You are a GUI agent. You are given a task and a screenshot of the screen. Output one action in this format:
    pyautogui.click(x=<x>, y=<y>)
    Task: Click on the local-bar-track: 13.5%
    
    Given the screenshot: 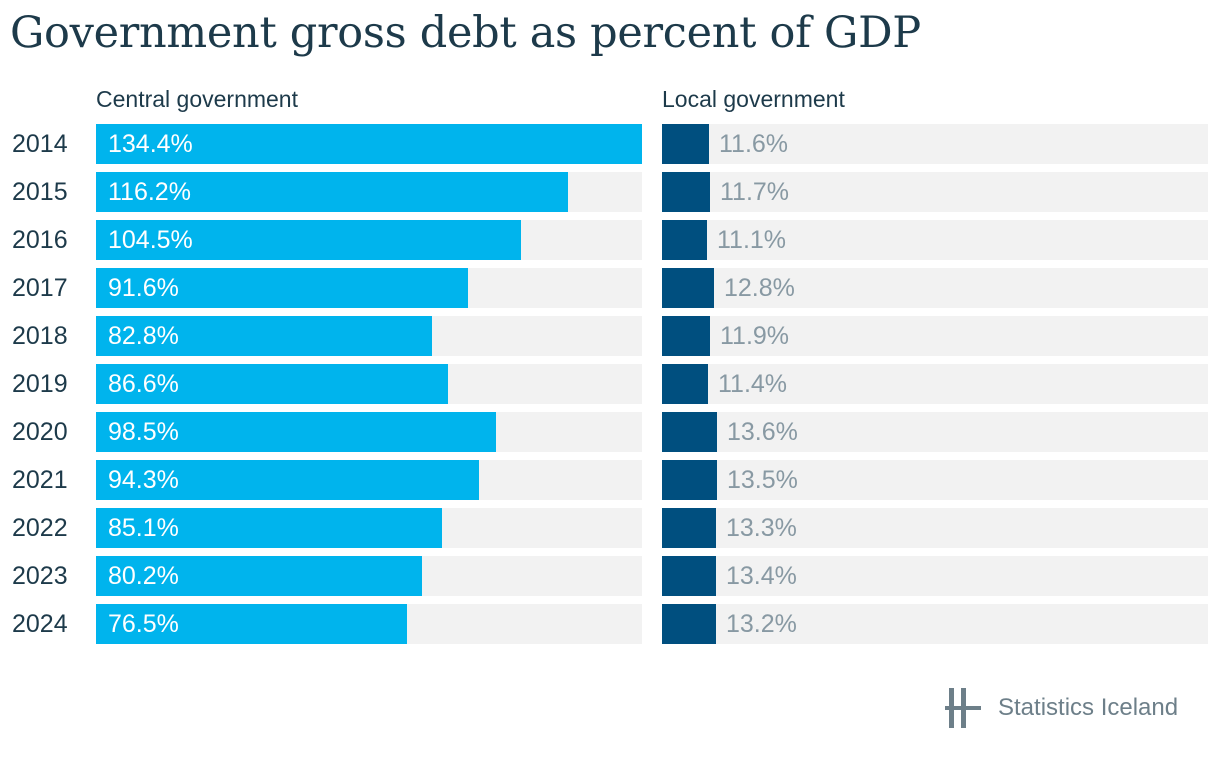 What is the action you would take?
    pyautogui.click(x=935, y=480)
    